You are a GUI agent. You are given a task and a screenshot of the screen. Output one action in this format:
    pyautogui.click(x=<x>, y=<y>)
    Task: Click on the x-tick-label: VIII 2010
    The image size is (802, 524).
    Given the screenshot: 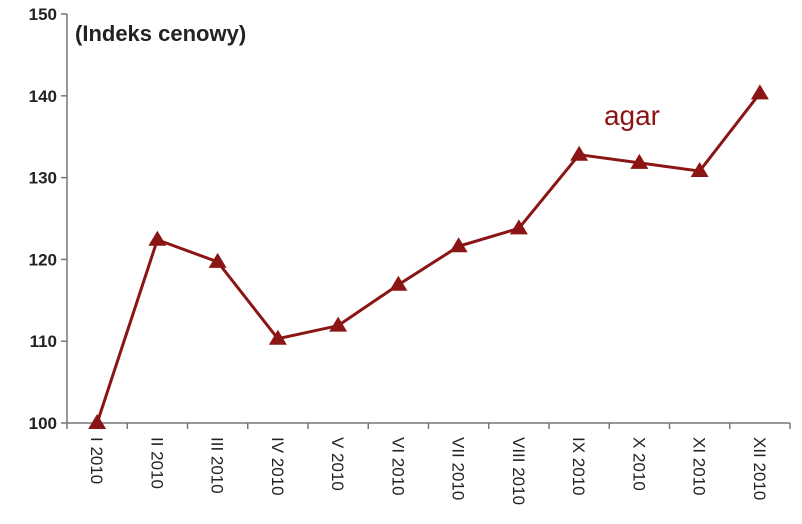 What is the action you would take?
    pyautogui.click(x=518, y=471)
    